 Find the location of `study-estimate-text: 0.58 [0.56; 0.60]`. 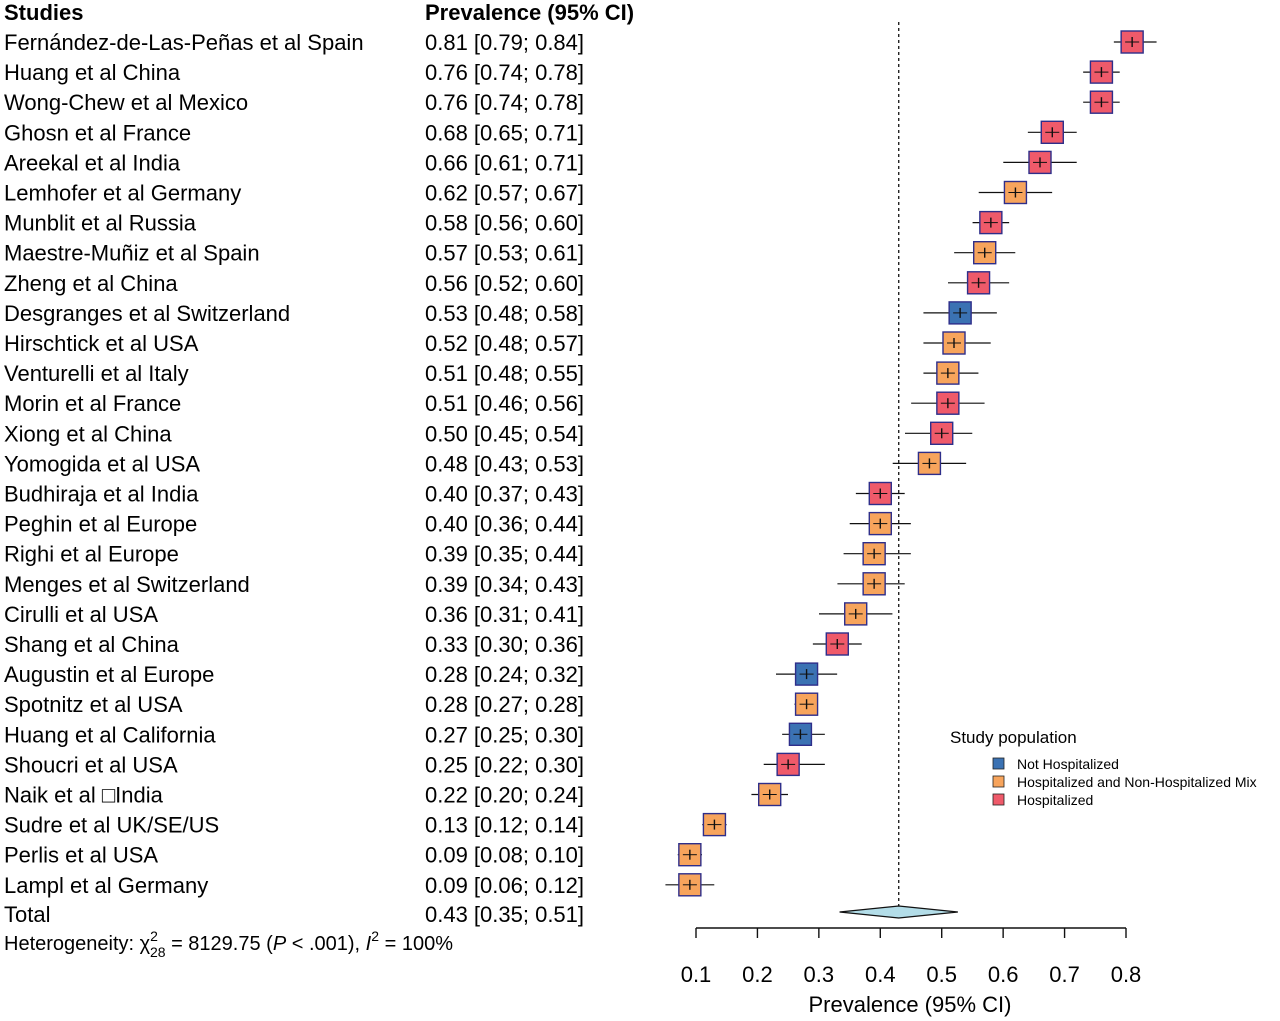

study-estimate-text: 0.58 [0.56; 0.60] is located at coordinates (504, 223).